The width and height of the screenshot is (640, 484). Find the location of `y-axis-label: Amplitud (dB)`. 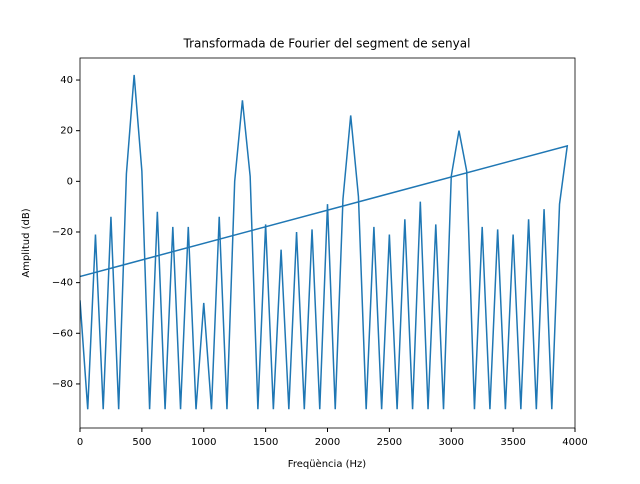

y-axis-label: Amplitud (dB) is located at coordinates (26, 242).